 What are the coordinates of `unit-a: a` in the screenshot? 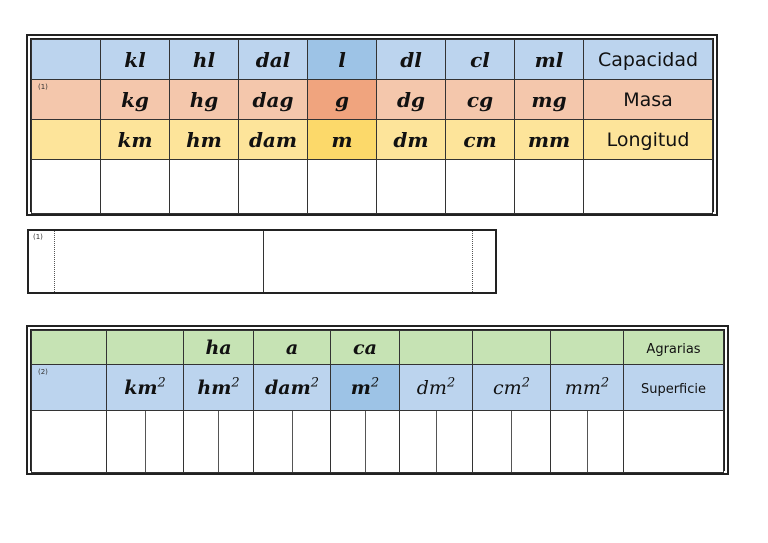 It's located at (292, 347).